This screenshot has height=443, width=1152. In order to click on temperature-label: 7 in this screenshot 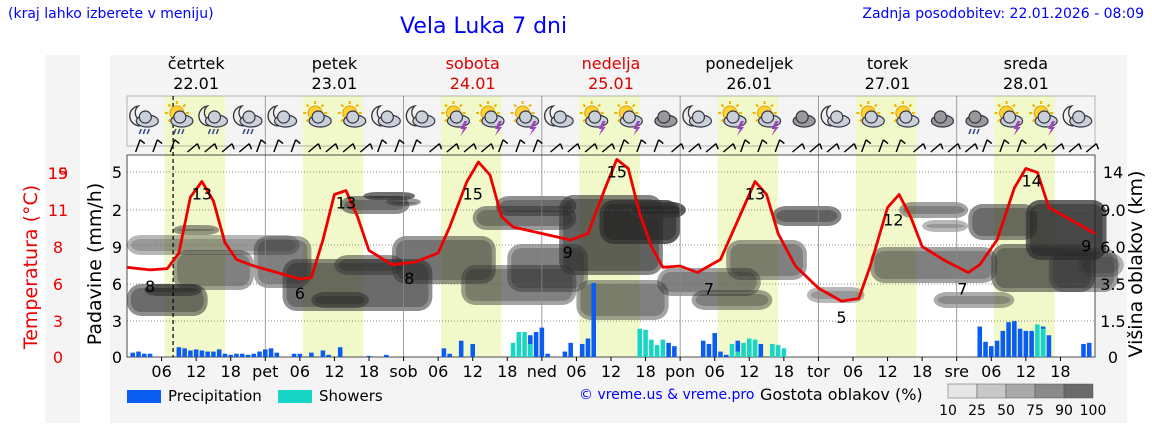, I will do `click(709, 289)`.